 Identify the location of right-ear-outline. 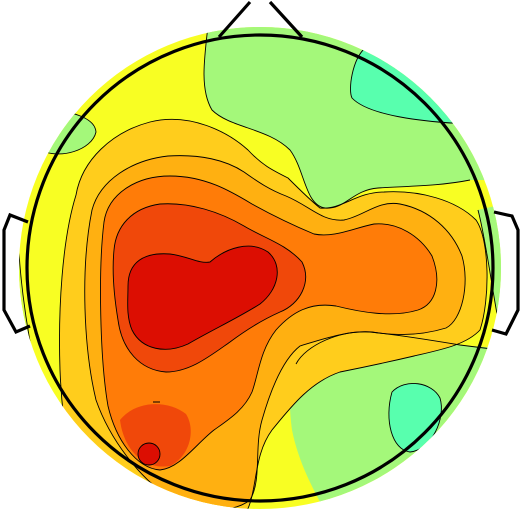
(505, 273).